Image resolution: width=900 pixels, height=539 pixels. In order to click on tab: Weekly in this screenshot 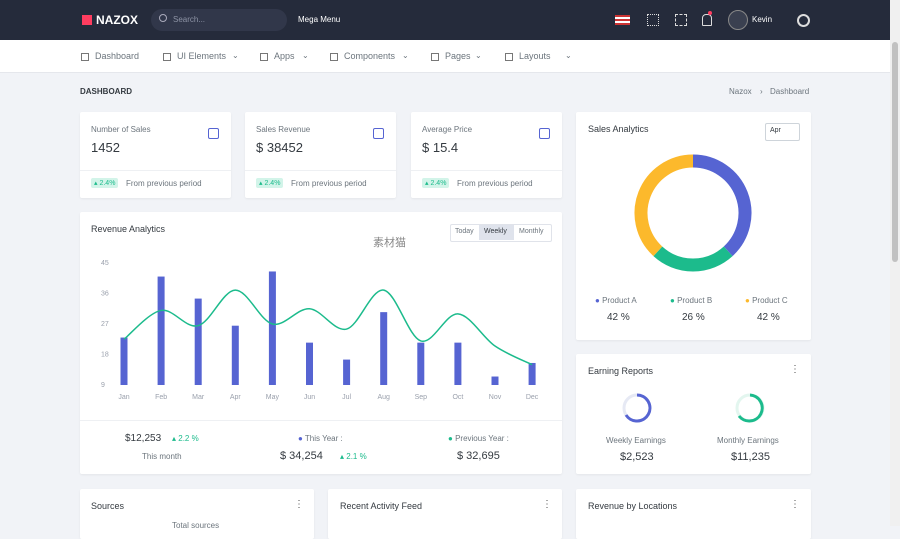, I will do `click(495, 231)`.